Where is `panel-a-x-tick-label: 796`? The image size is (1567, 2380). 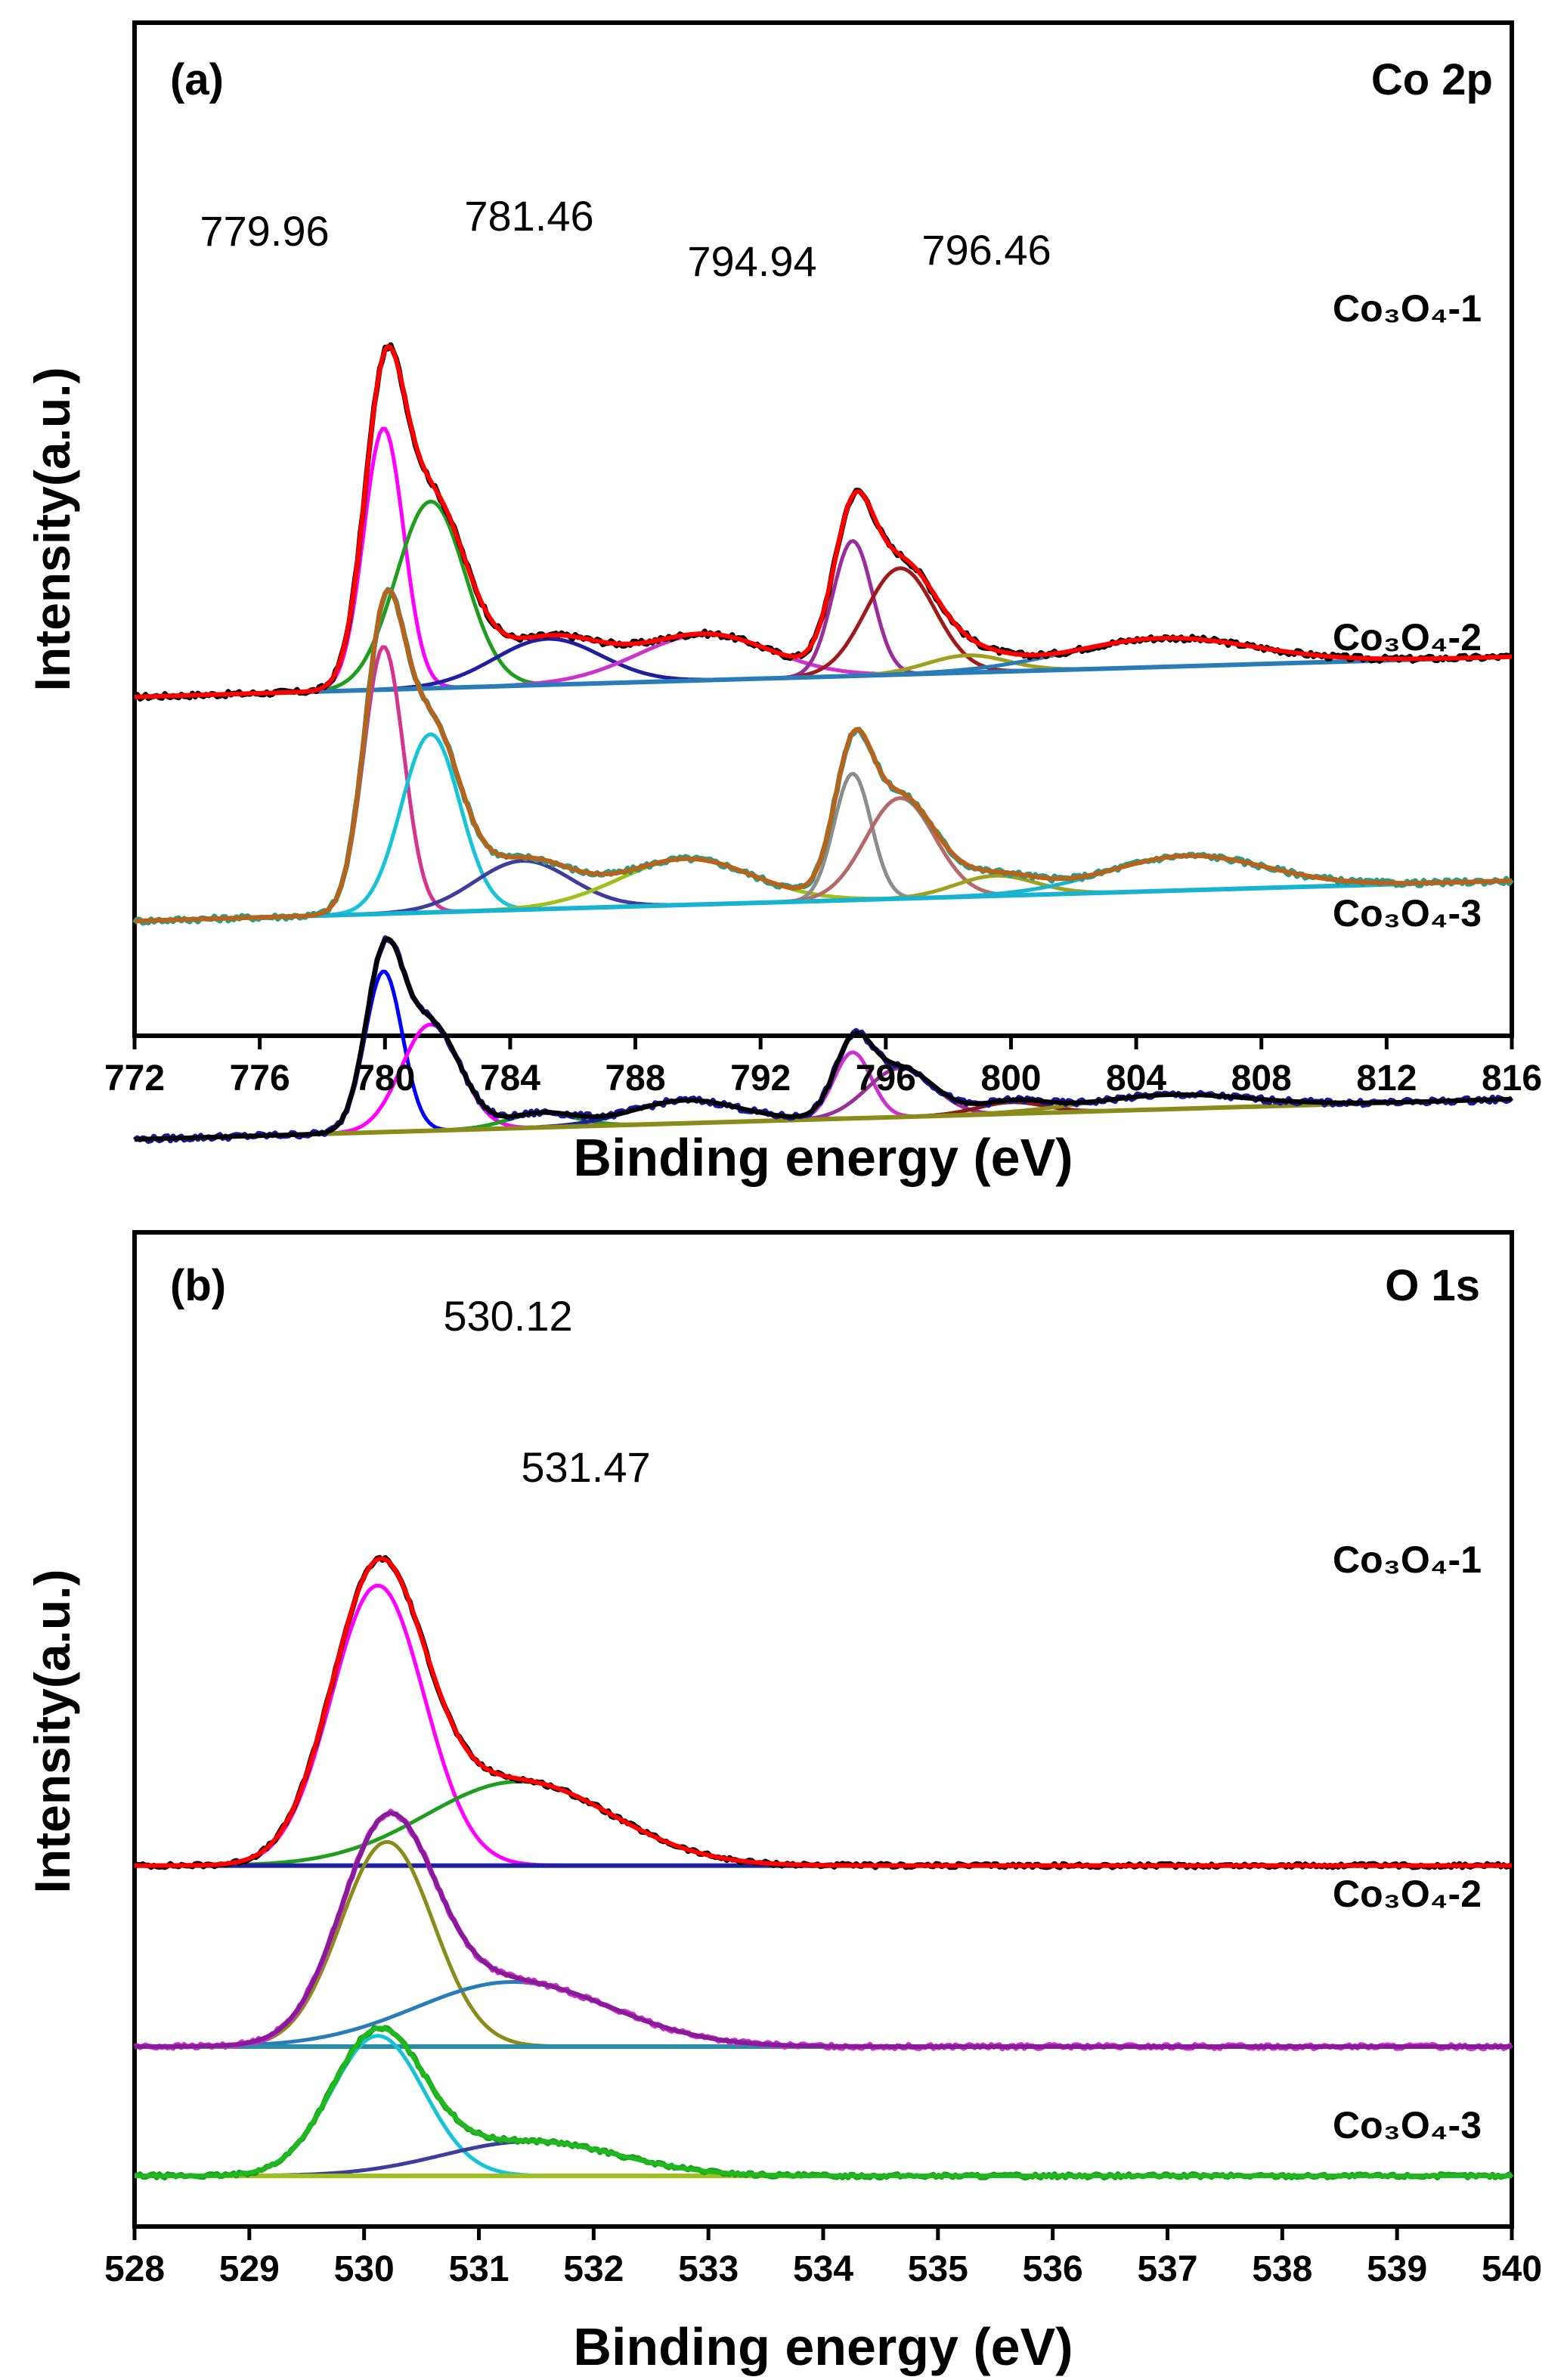 panel-a-x-tick-label: 796 is located at coordinates (886, 1078).